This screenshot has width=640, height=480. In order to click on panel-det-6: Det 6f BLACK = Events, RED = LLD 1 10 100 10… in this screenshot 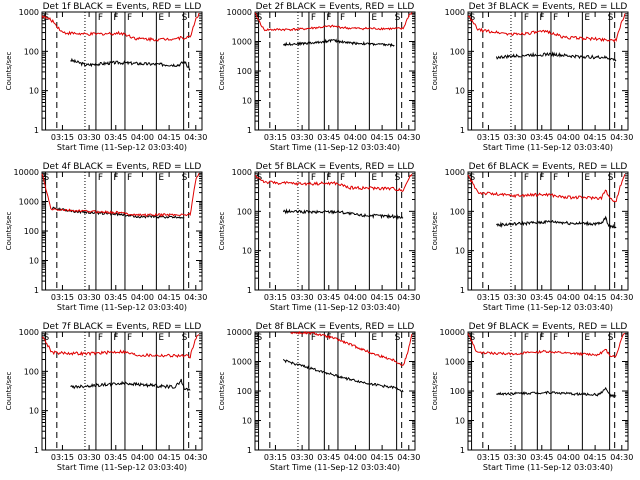, I will do `click(532, 237)`.